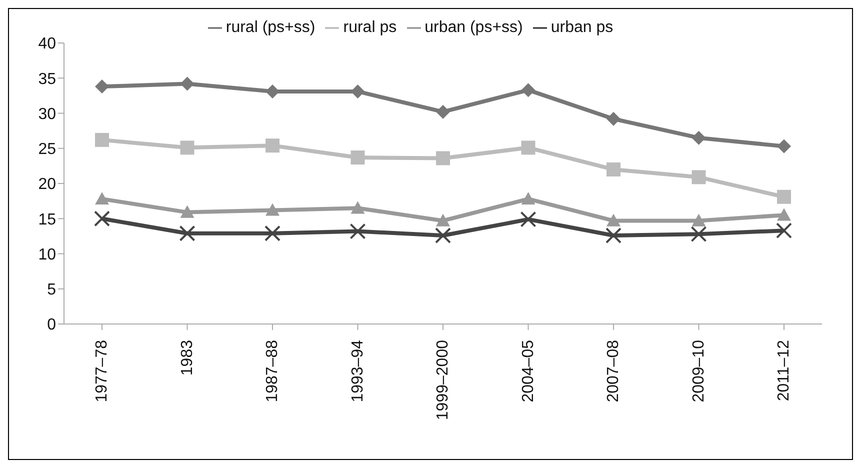  Describe the element at coordinates (187, 358) in the screenshot. I see `x-tick-label: 1983` at that location.